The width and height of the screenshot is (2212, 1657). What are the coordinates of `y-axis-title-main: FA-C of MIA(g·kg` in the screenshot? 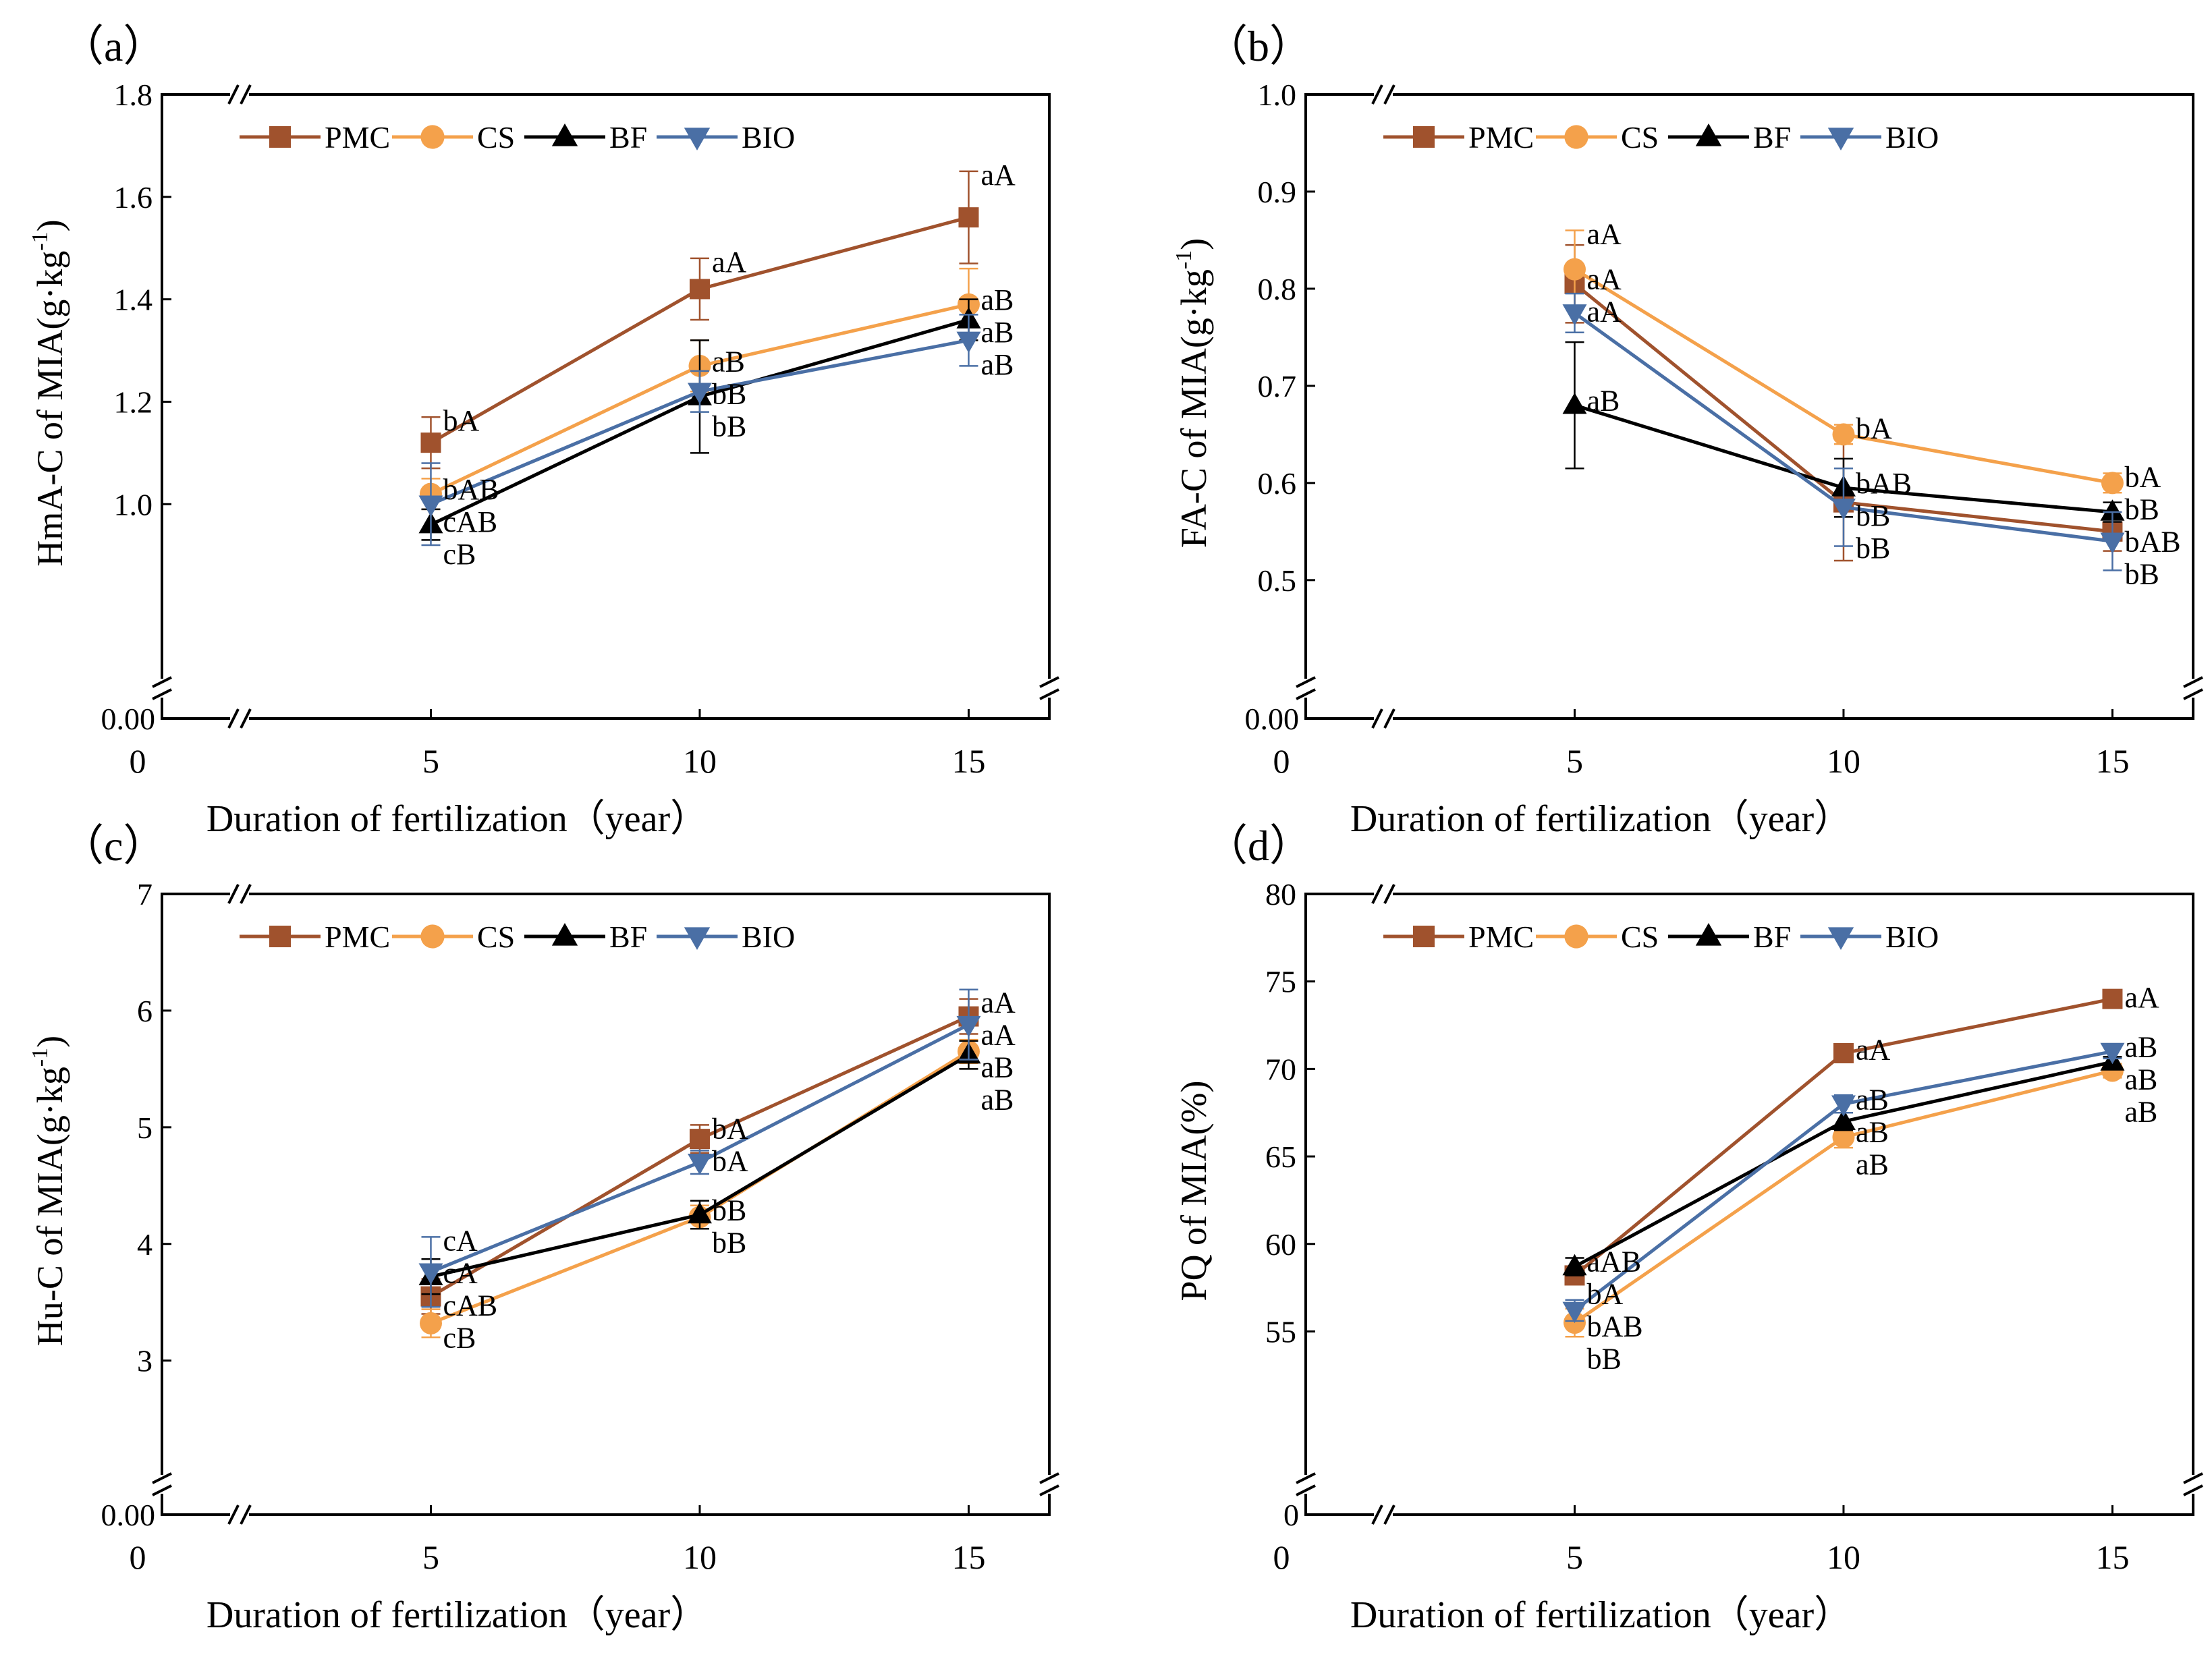 It's located at (1193, 408).